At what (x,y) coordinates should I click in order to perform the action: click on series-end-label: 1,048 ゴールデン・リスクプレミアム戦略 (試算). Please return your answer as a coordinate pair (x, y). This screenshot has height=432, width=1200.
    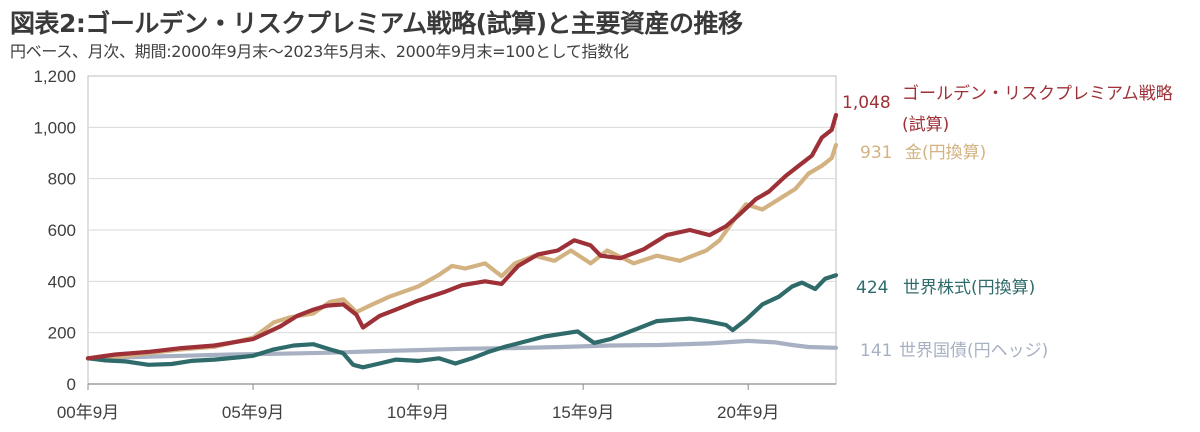
    Looking at the image, I should click on (1007, 109).